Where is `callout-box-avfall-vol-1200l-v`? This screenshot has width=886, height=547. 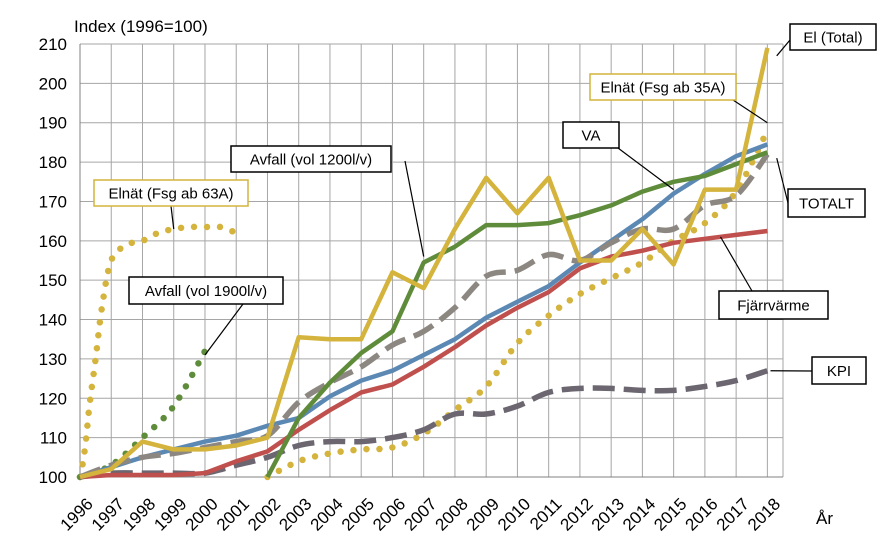
callout-box-avfall-vol-1200l-v is located at coordinates (311, 159).